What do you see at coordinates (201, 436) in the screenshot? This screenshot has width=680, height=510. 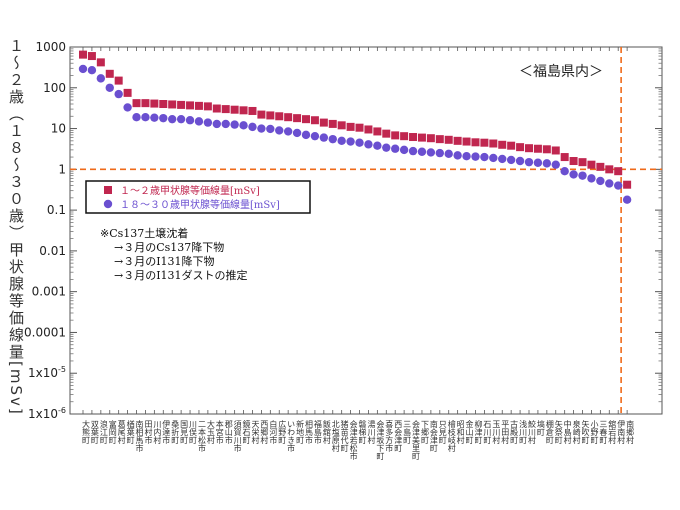 I see `x-tick-label: 二本松市` at bounding box center [201, 436].